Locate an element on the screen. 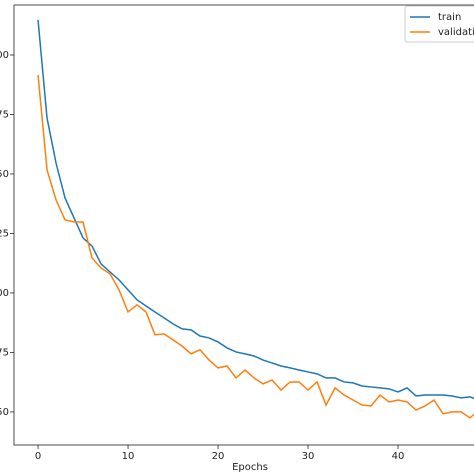 This screenshot has height=474, width=474. x-tick-label: 30 is located at coordinates (308, 456).